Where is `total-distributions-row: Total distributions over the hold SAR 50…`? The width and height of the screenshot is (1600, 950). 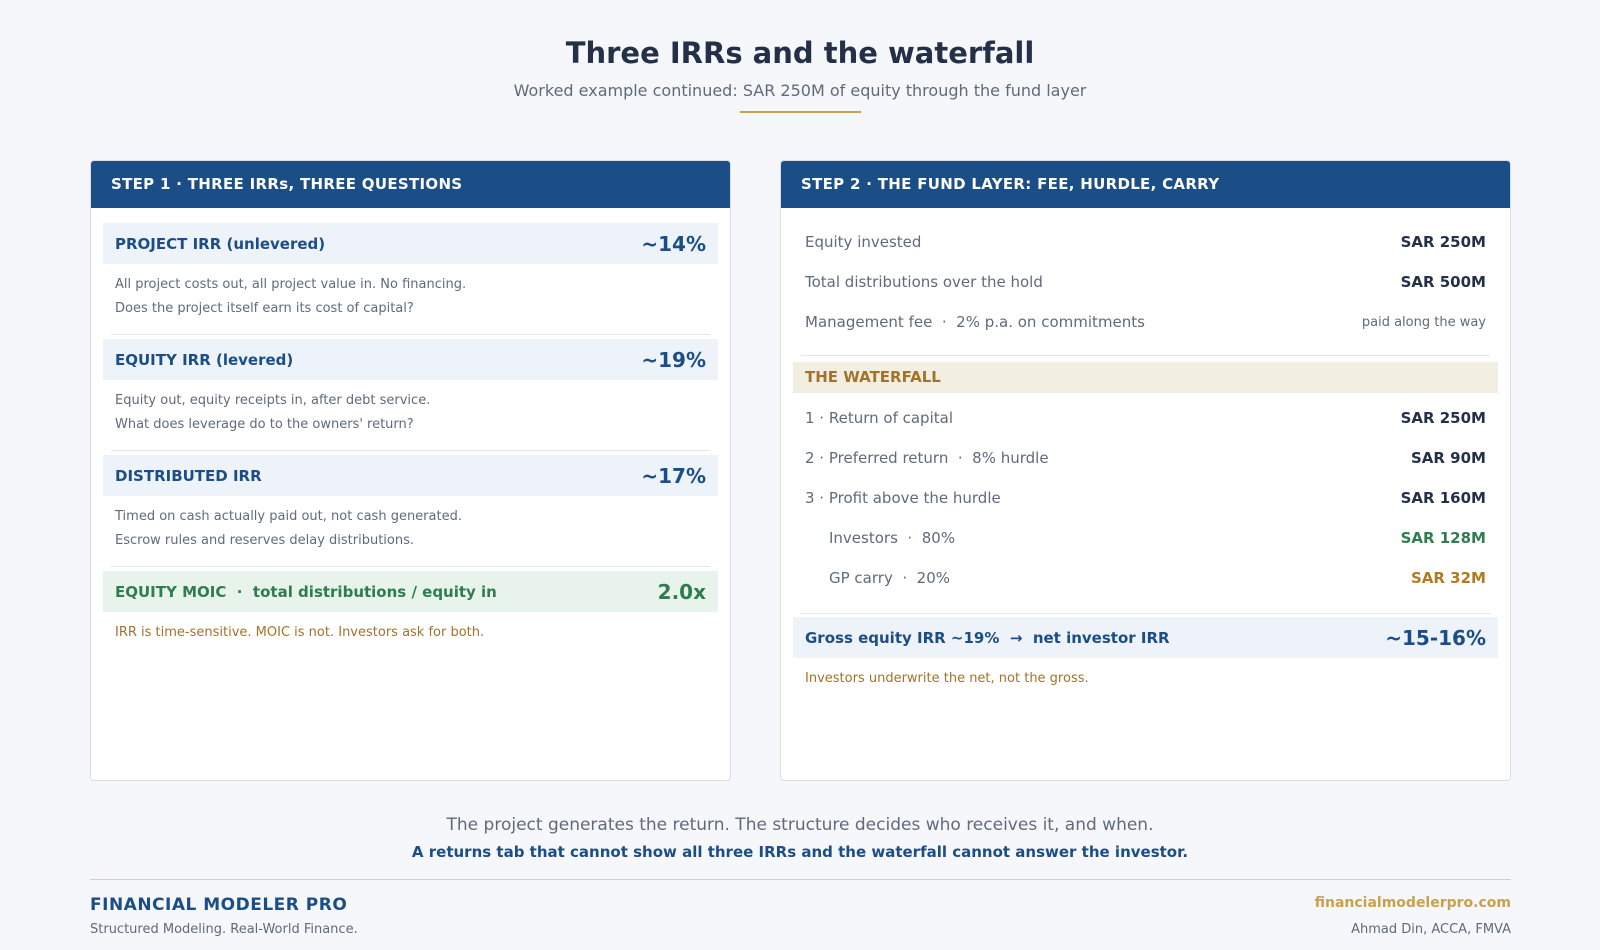
total-distributions-row: Total distributions over the hold SAR 50… is located at coordinates (1145, 282).